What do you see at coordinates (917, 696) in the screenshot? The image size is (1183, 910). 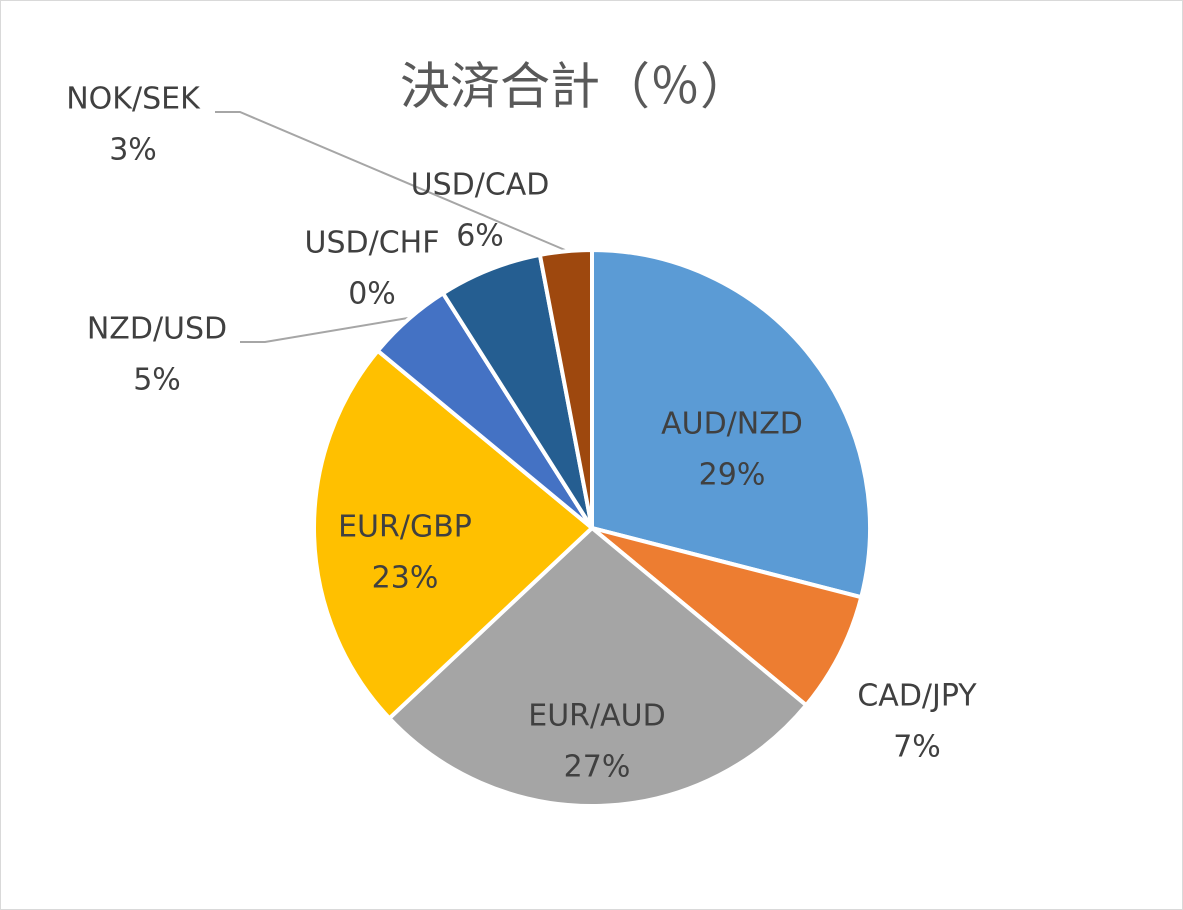 I see `slice-label: CAD/JPY` at bounding box center [917, 696].